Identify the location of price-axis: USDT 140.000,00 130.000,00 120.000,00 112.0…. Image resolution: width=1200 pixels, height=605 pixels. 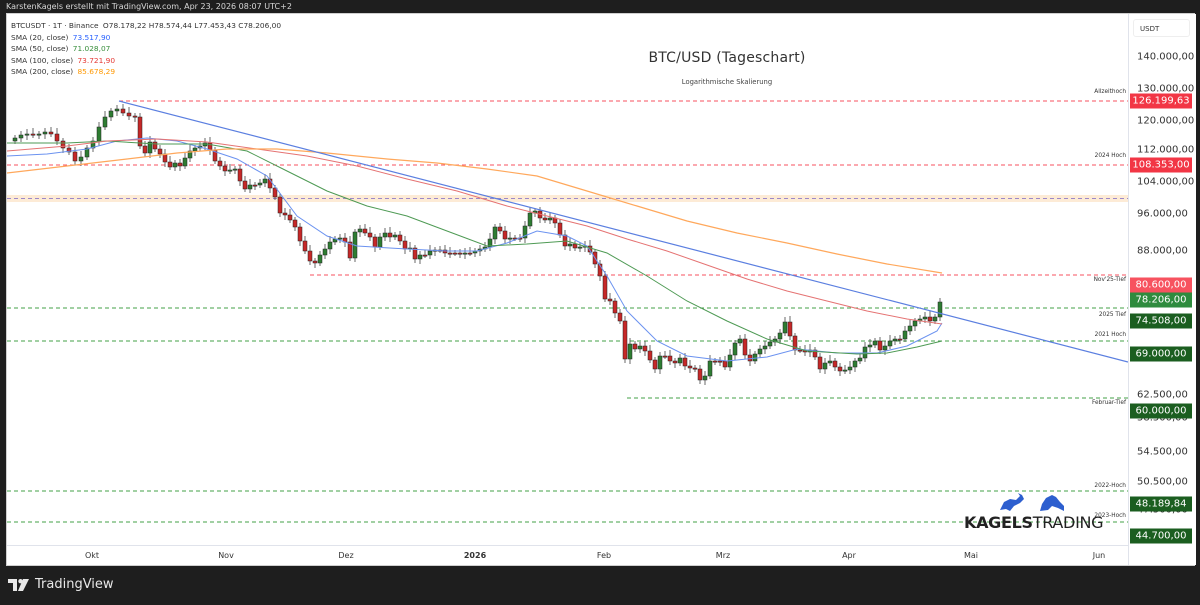
(1162, 289).